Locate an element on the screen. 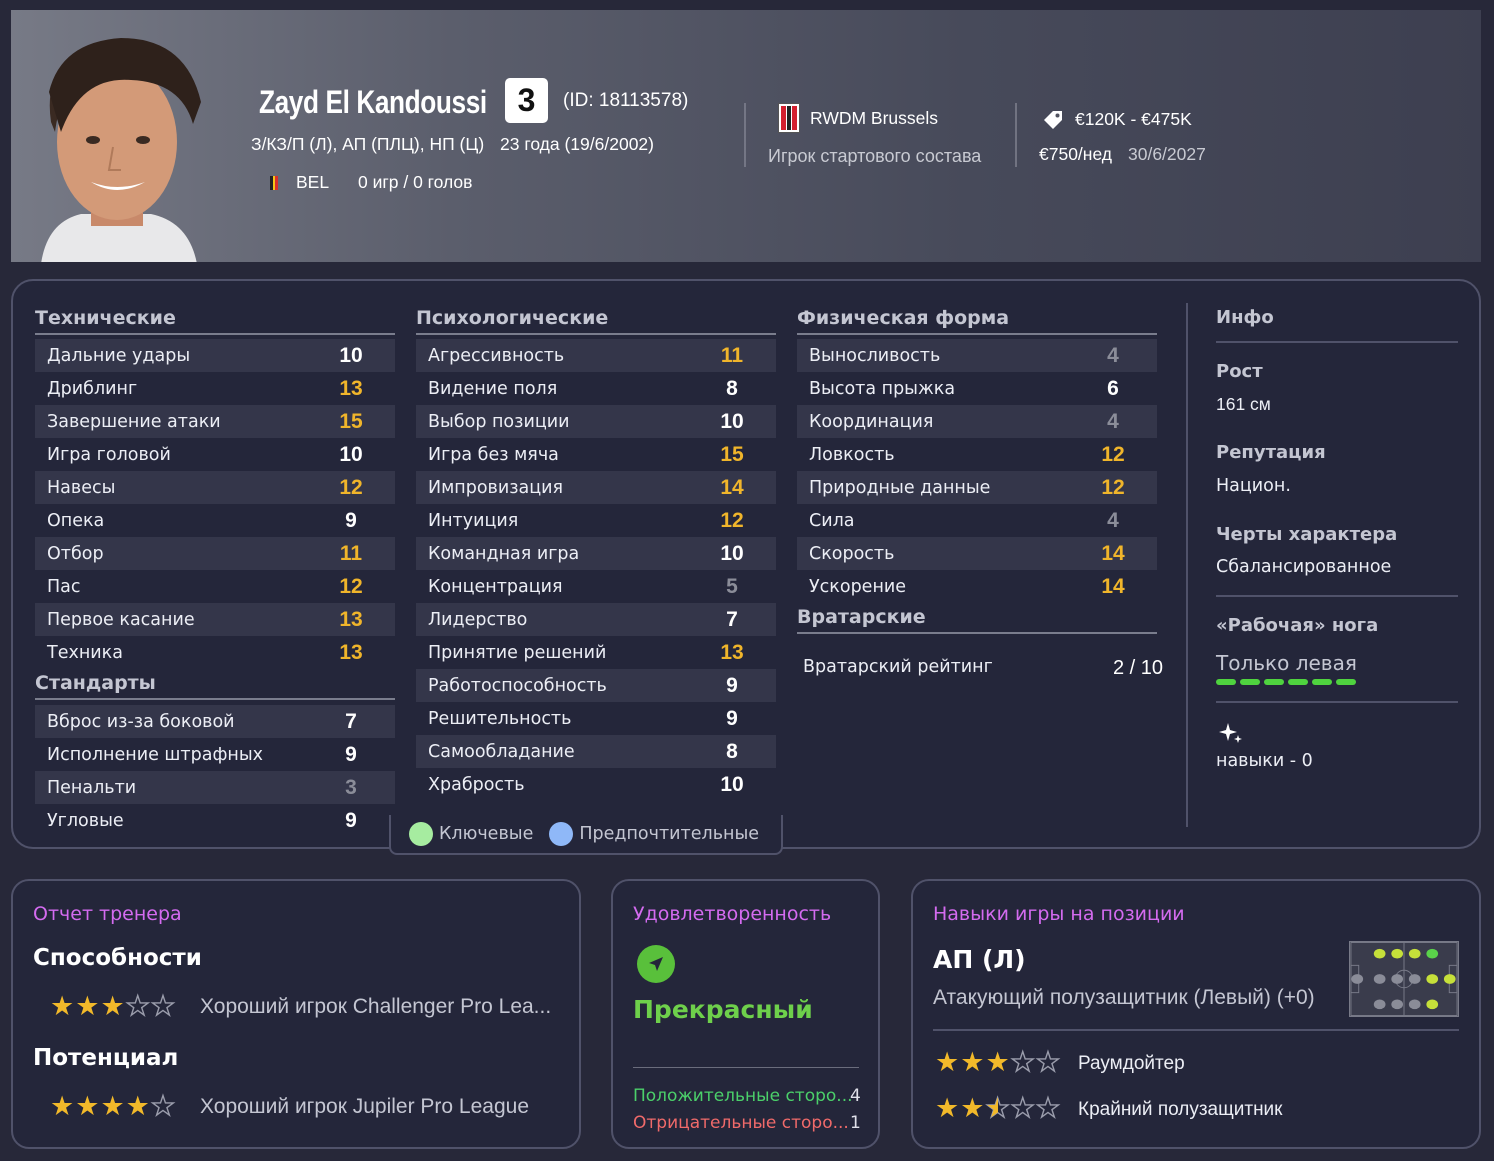 Image resolution: width=1494 pixels, height=1161 pixels. attribute-row: Ускорение 14 is located at coordinates (977, 586).